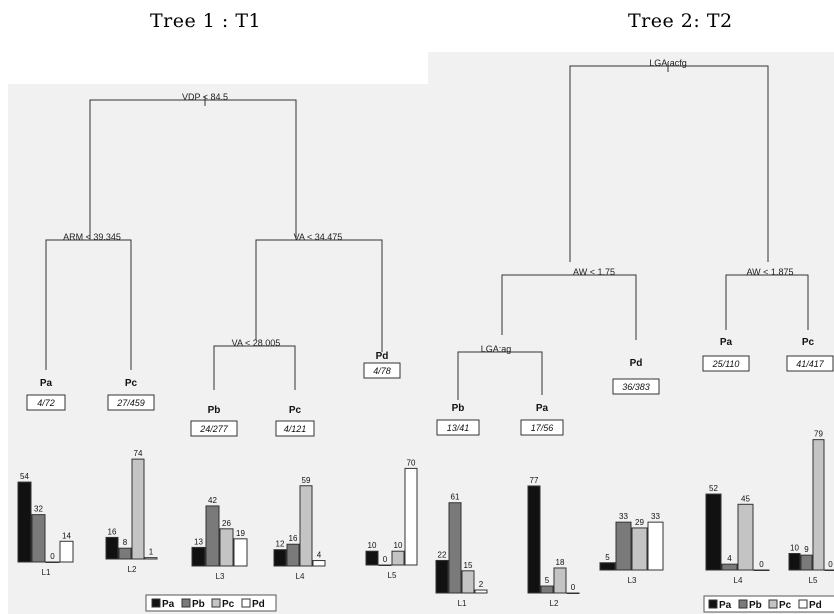 The width and height of the screenshot is (834, 614). What do you see at coordinates (500, 375) in the screenshot?
I see `tree2-left-left-branch` at bounding box center [500, 375].